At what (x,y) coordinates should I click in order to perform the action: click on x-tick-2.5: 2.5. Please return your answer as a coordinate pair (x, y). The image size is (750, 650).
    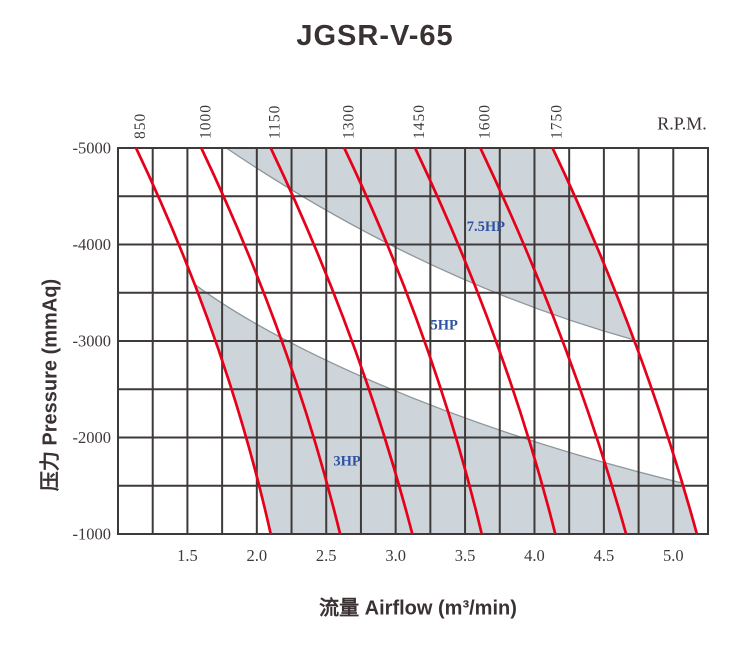
    Looking at the image, I should click on (326, 555).